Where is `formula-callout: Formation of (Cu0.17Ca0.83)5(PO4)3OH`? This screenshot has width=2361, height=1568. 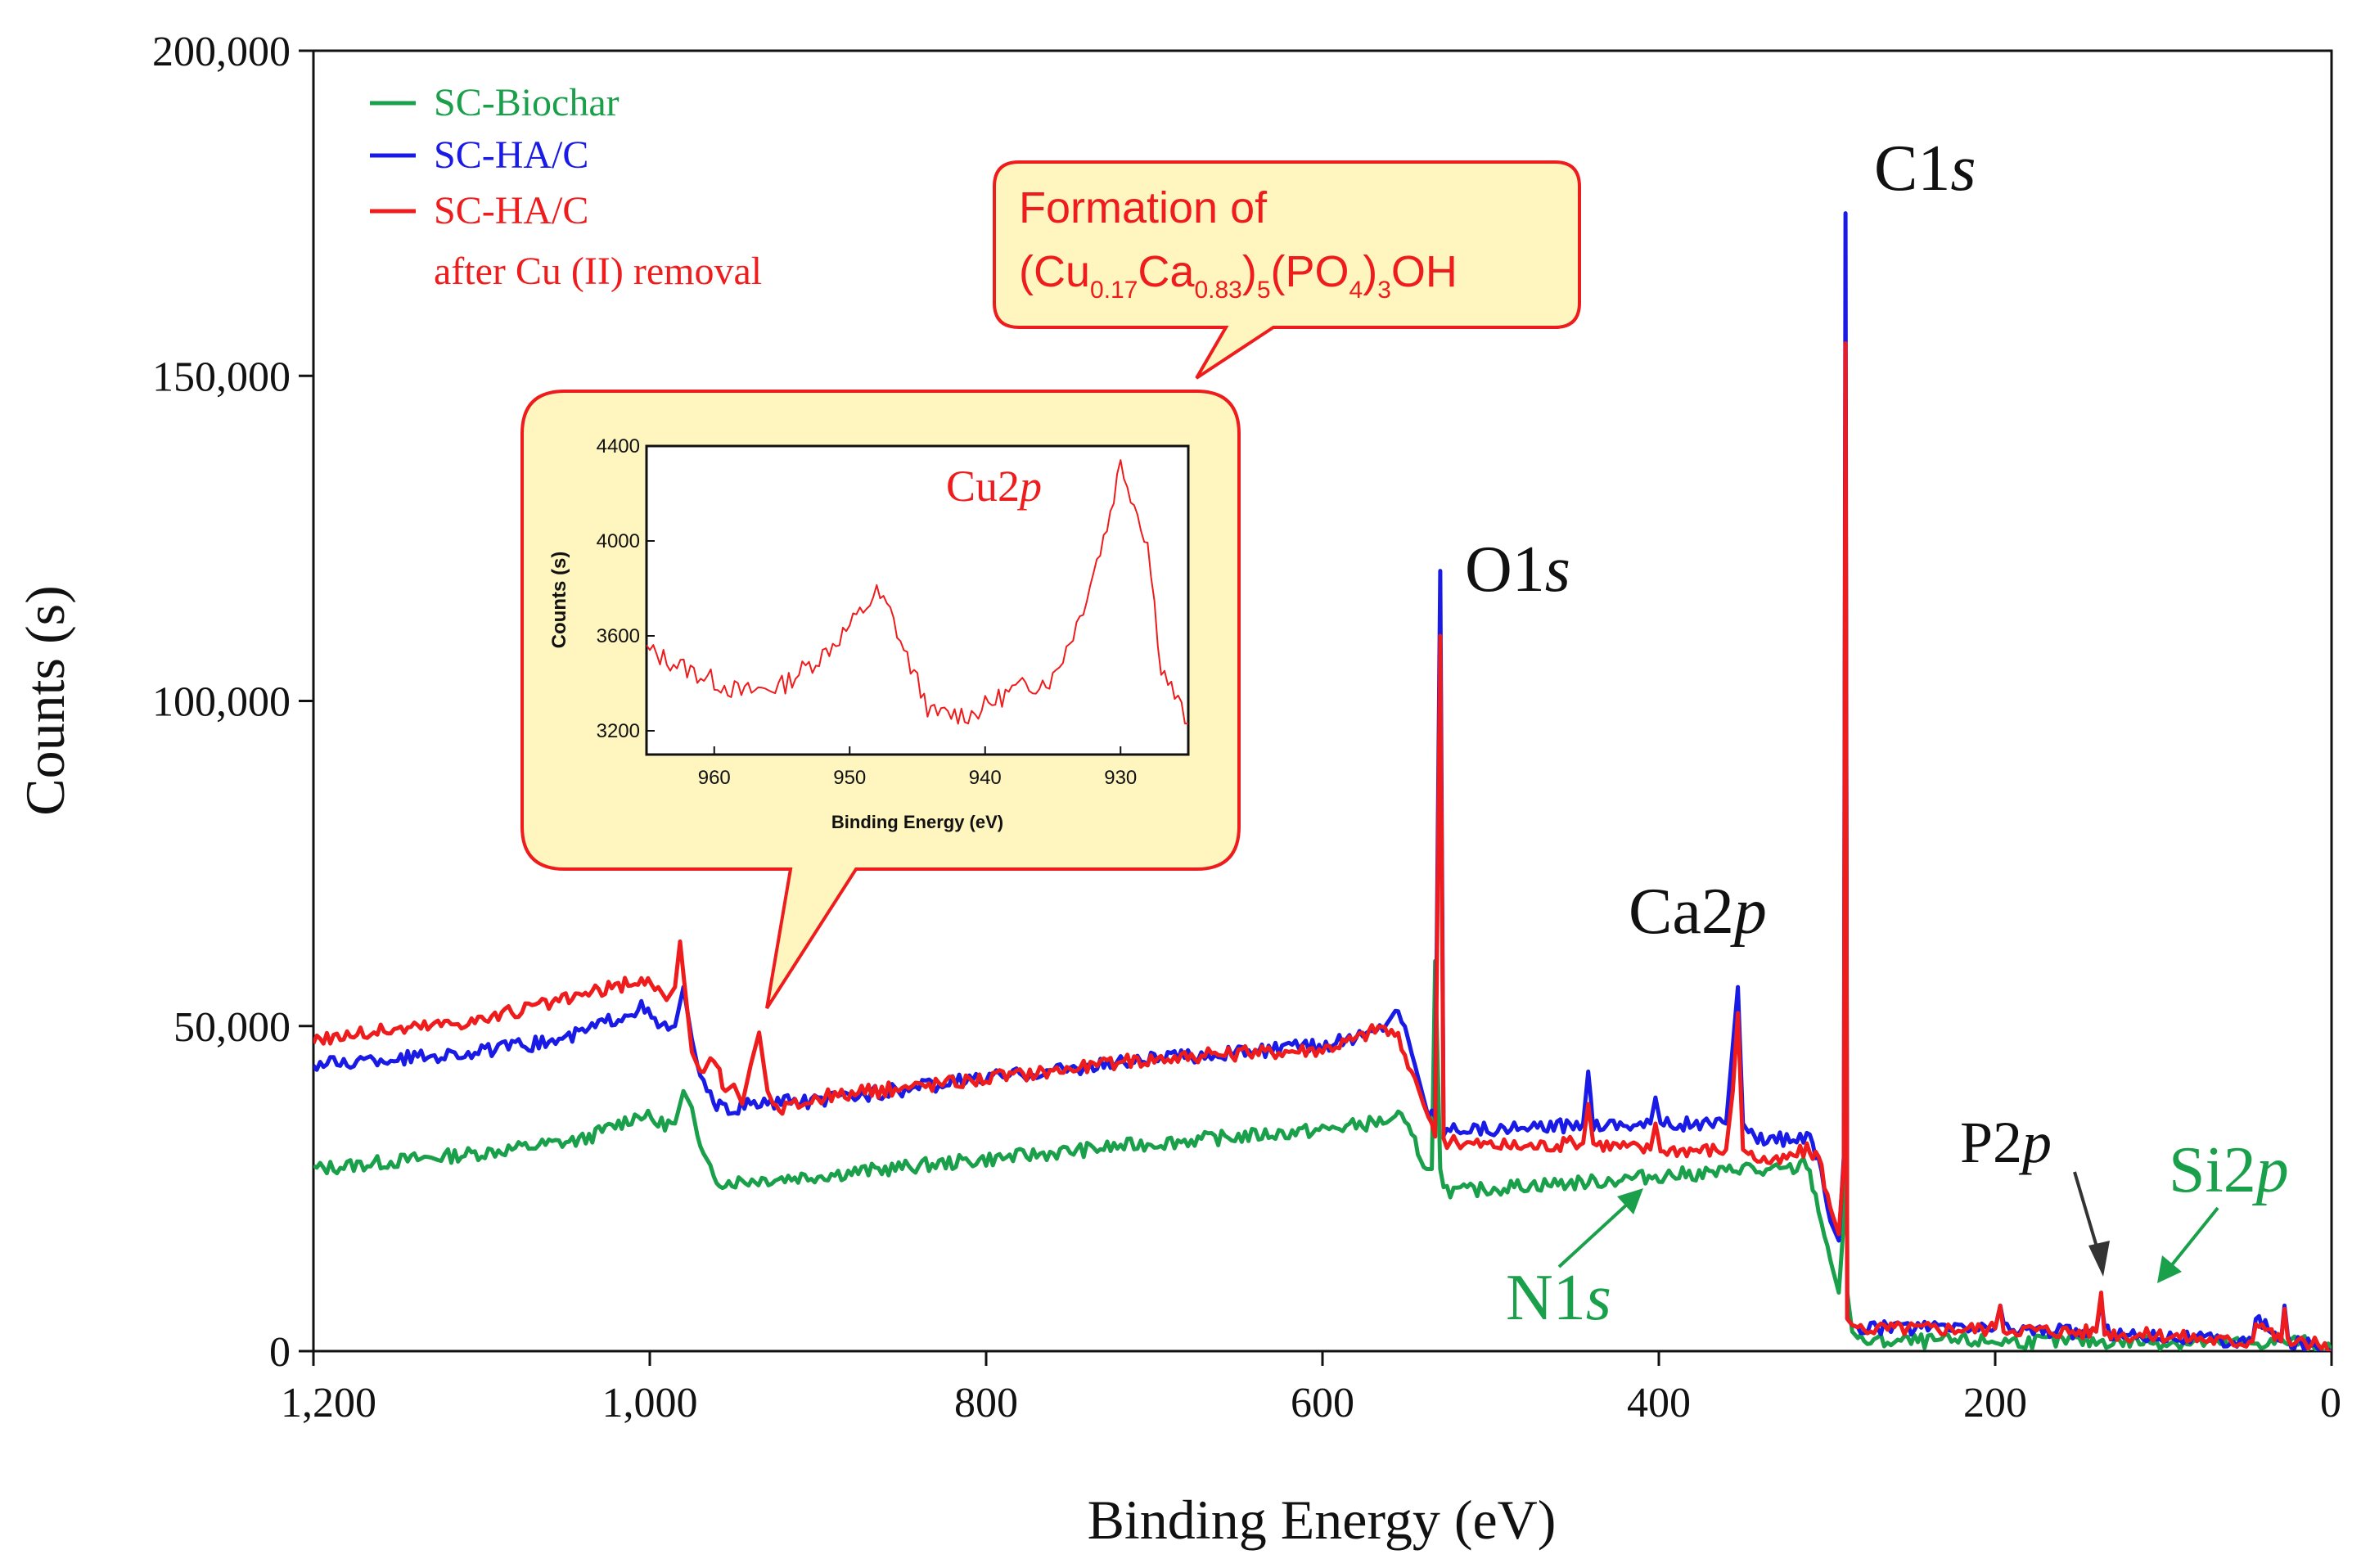
formula-callout: Formation of (Cu0.17Ca0.83)5(PO4)3OH is located at coordinates (1287, 270).